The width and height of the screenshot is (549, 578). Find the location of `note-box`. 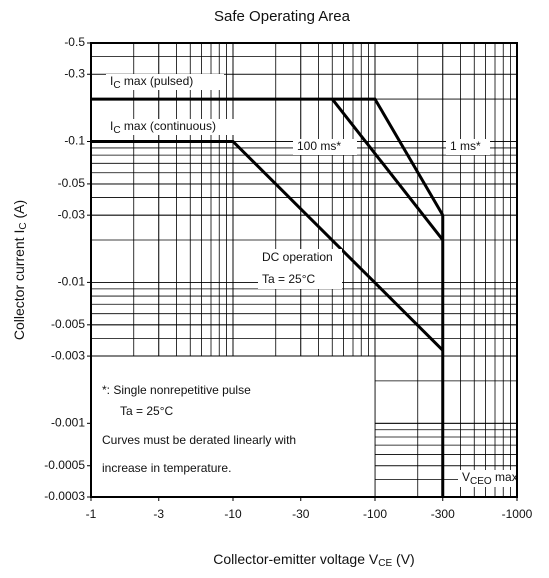

note-box is located at coordinates (233, 426).